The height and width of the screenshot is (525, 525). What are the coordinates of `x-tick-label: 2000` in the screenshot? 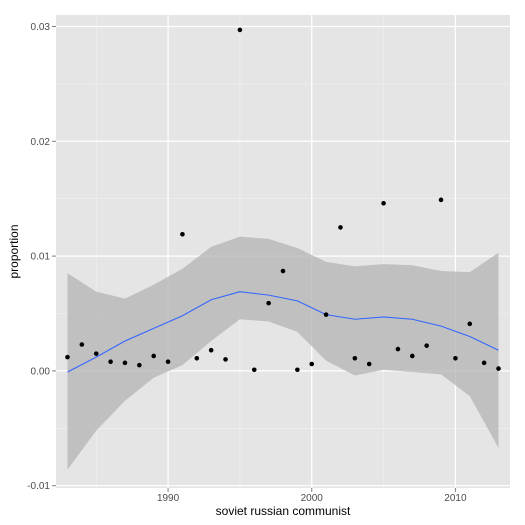 It's located at (312, 498).